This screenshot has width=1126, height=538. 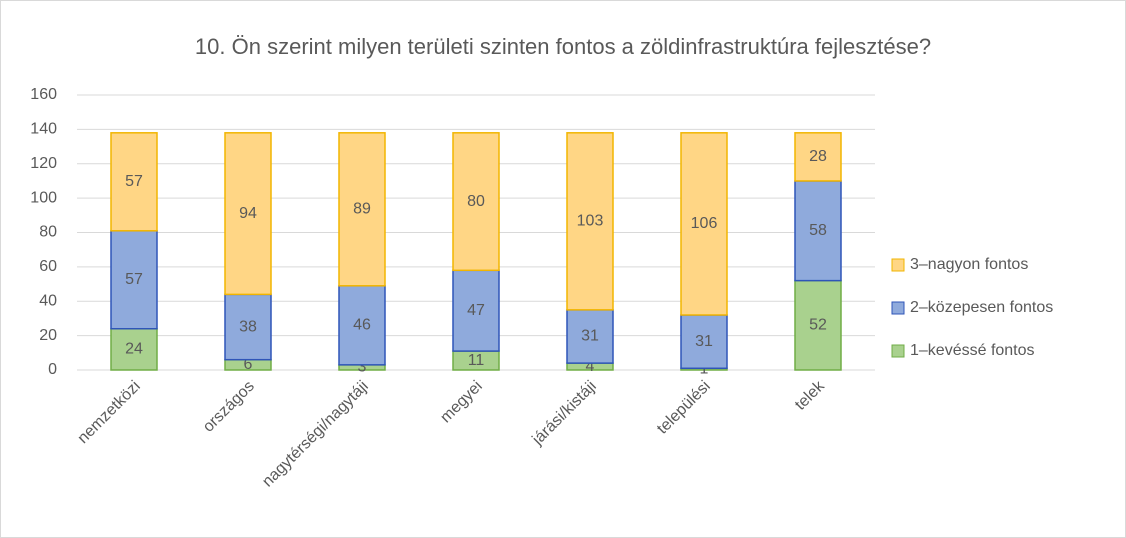 I want to click on data-label: 4, so click(x=590, y=366).